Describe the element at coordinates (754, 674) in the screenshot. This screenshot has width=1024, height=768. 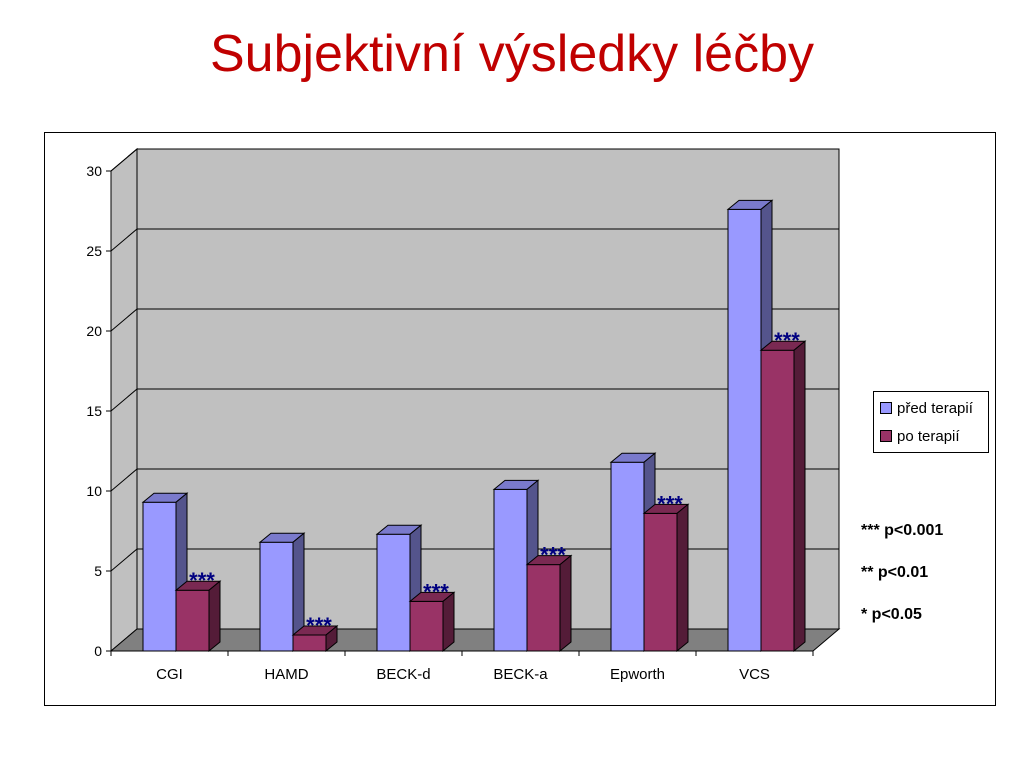
I see `x-tick-label: VCS` at that location.